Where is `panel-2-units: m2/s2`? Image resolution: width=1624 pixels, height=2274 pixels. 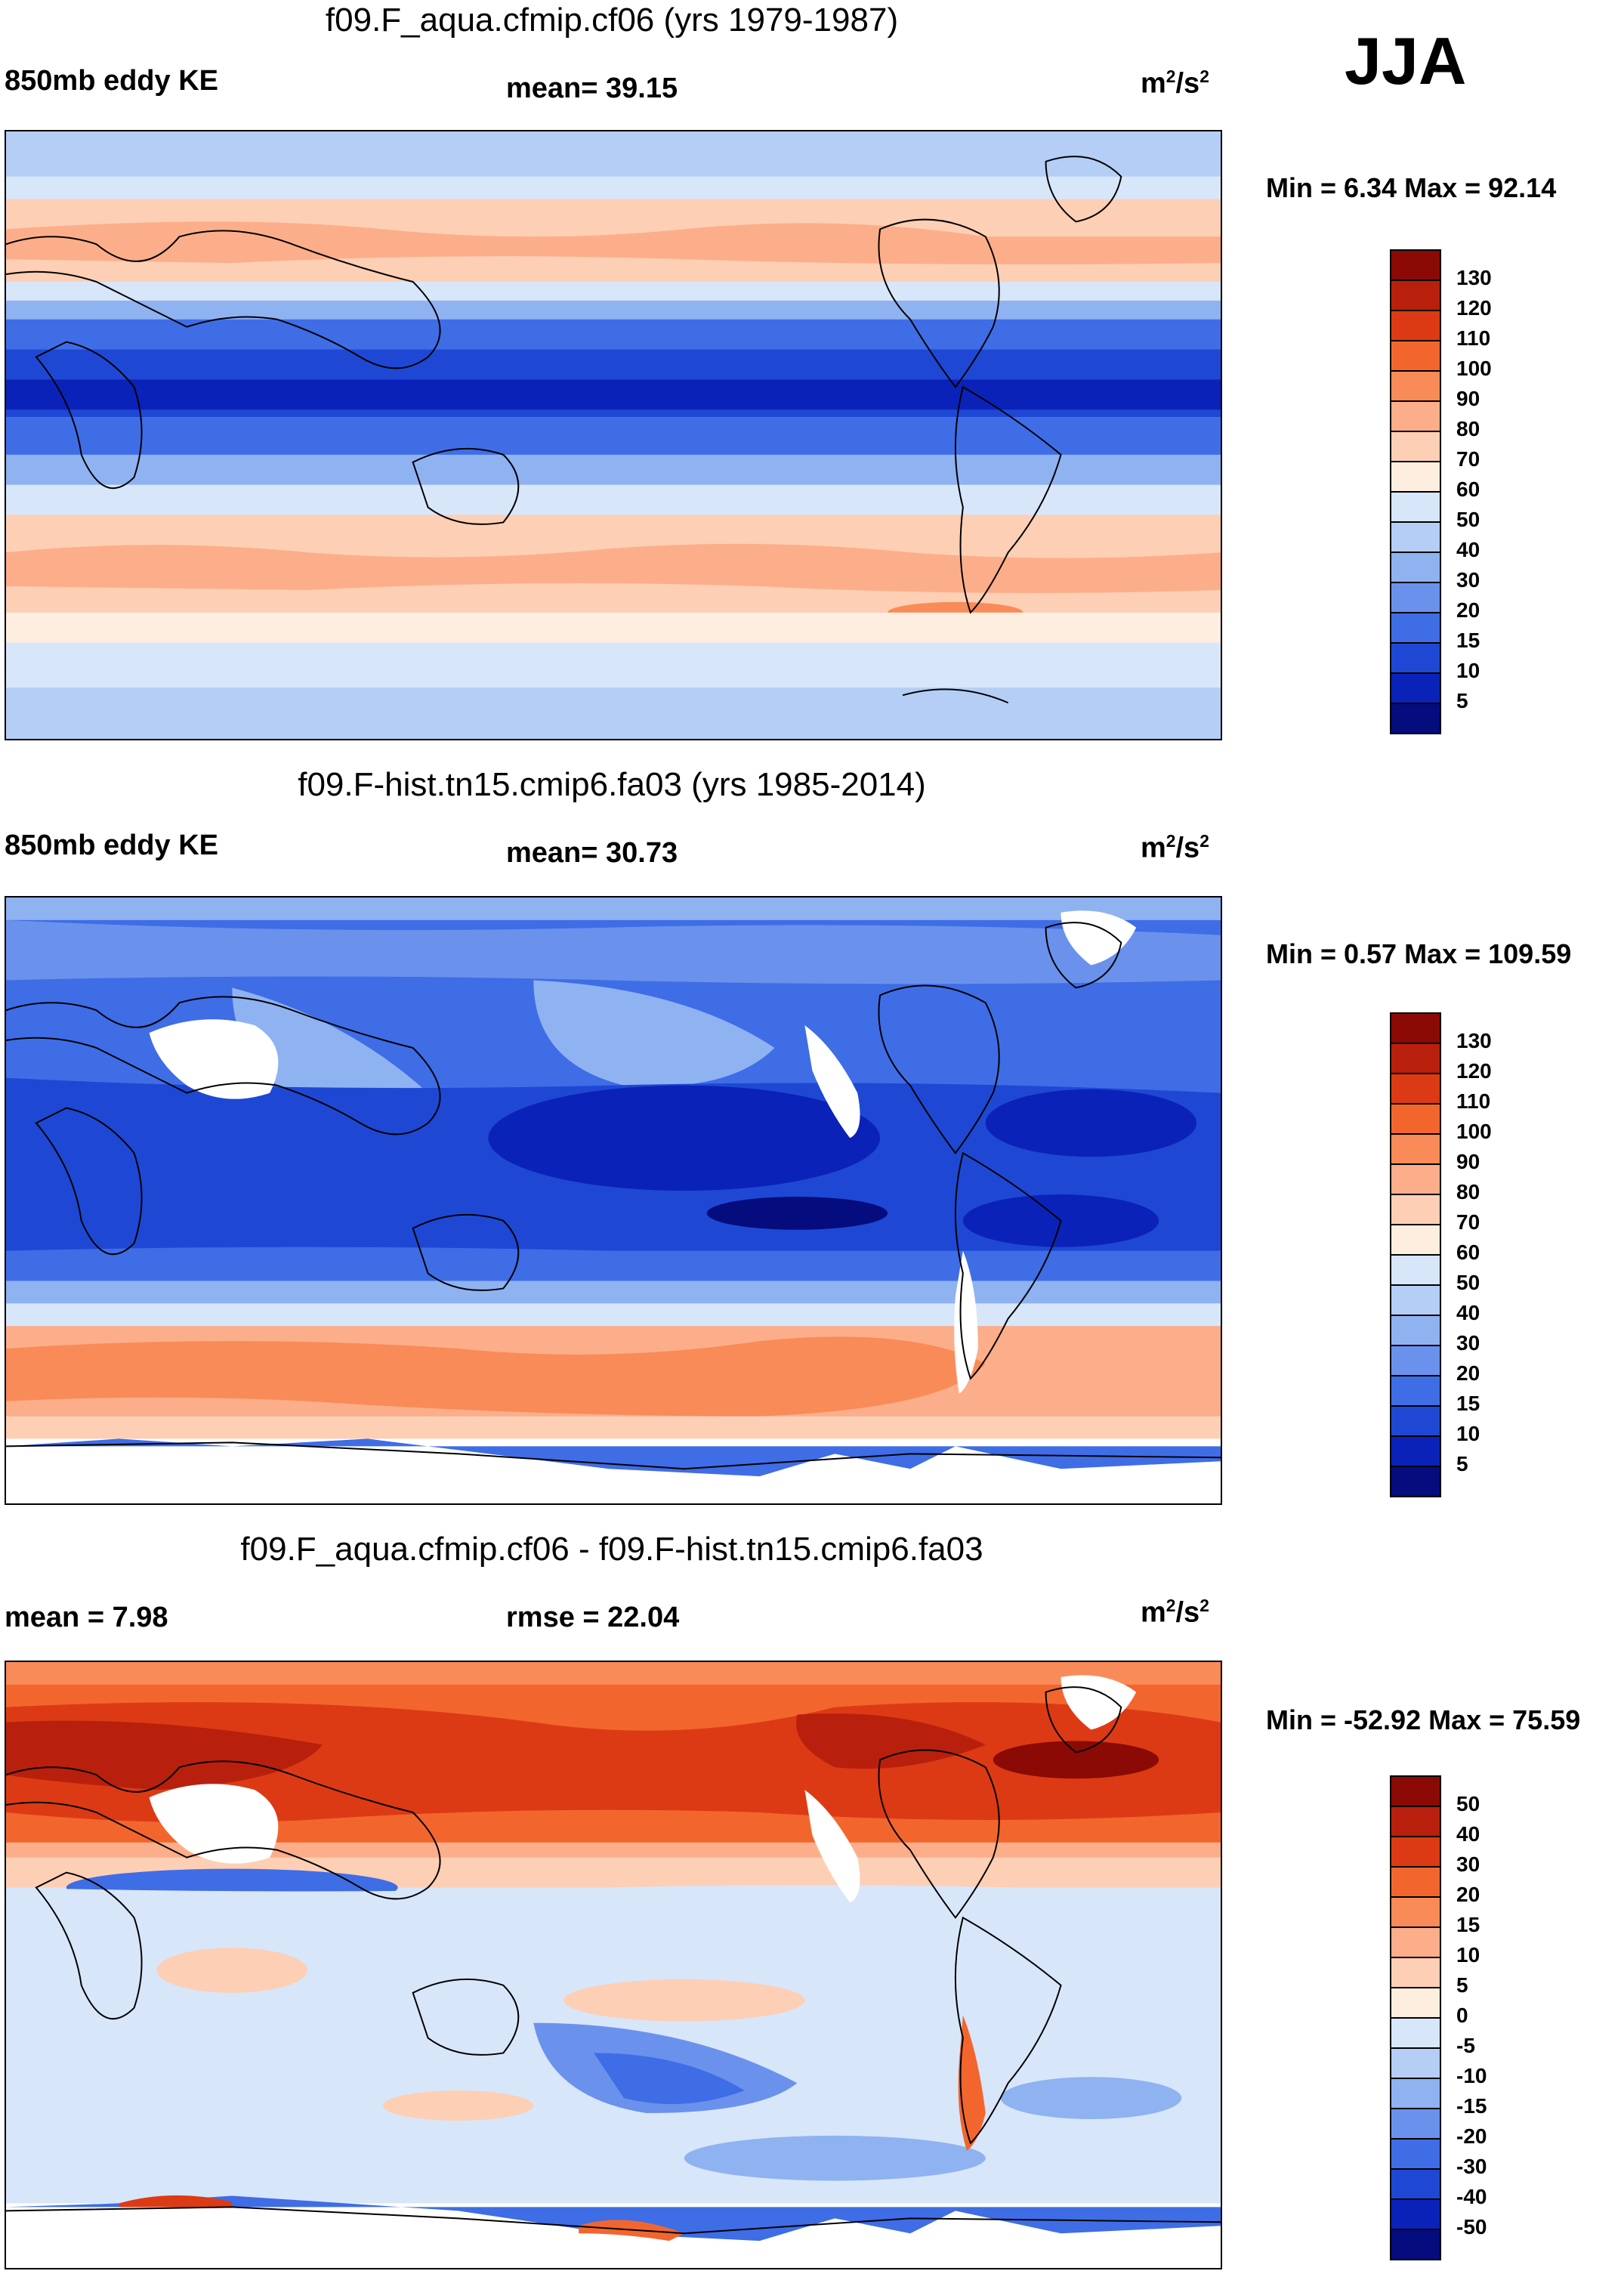 panel-2-units: m2/s2 is located at coordinates (1175, 847).